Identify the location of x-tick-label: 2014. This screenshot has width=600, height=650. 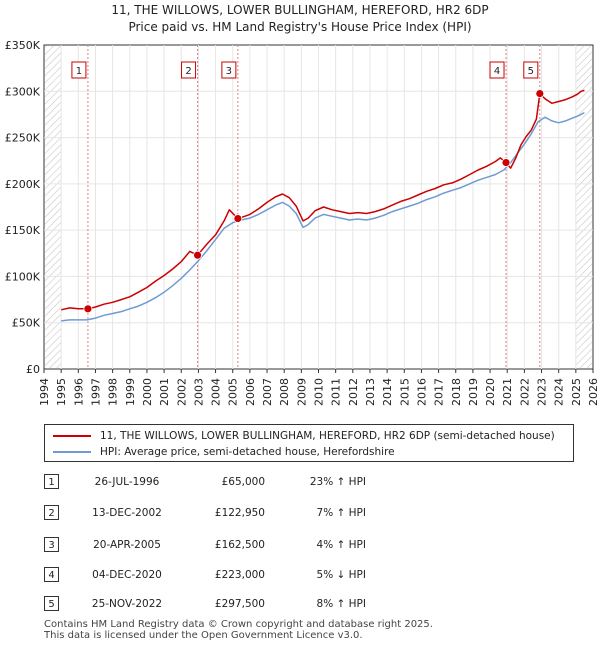
(387, 392).